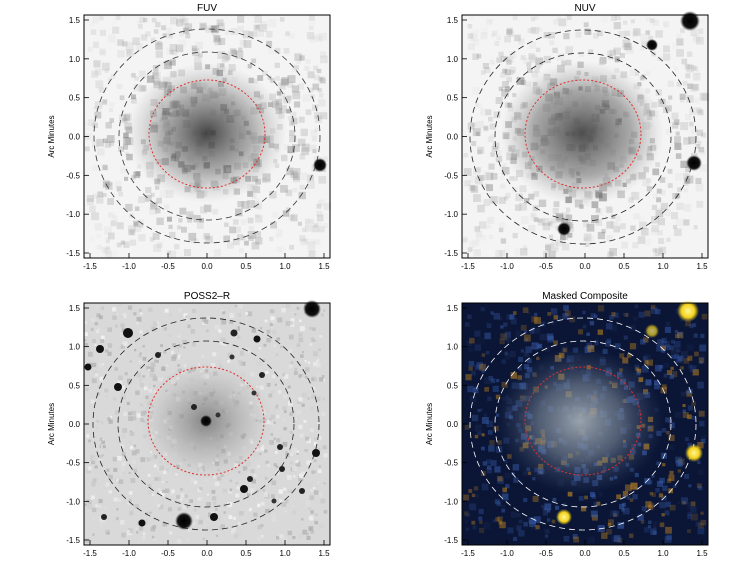 This screenshot has width=756, height=576. Describe the element at coordinates (207, 553) in the screenshot. I see `poss-x-tick-label: 0.0` at that location.